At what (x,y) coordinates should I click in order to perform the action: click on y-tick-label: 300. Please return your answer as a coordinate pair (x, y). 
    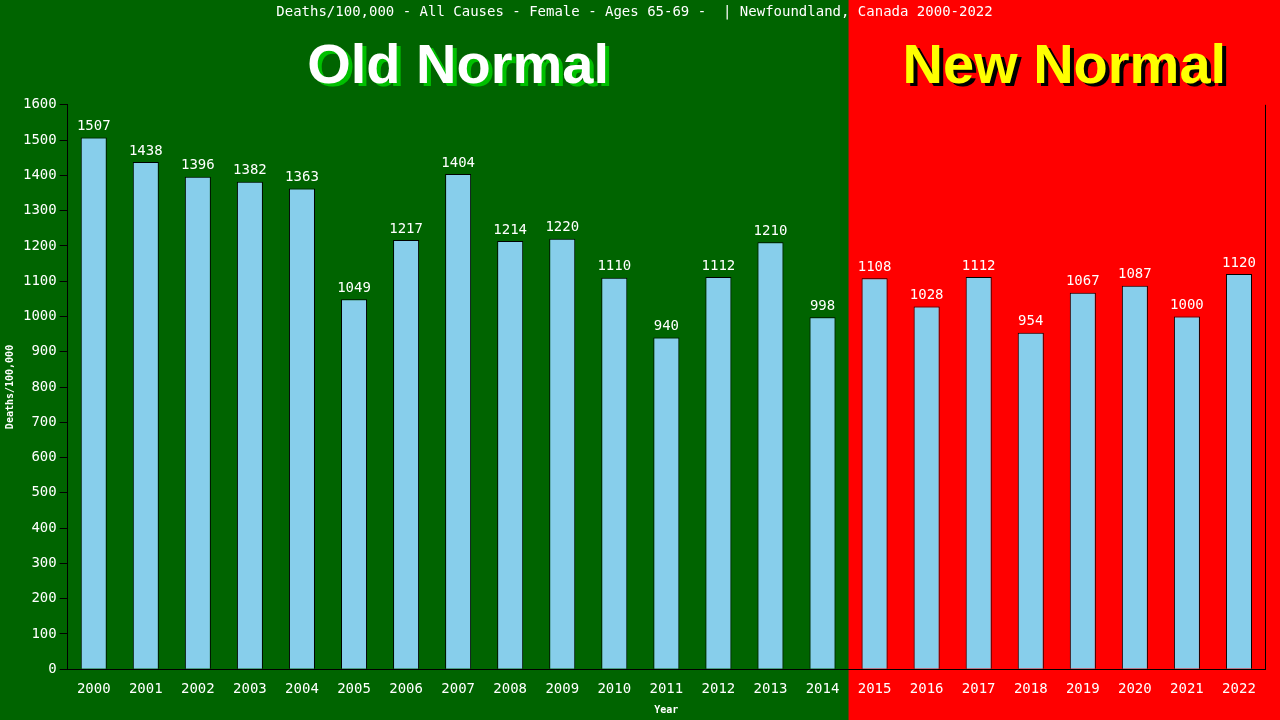
    Looking at the image, I should click on (44, 562).